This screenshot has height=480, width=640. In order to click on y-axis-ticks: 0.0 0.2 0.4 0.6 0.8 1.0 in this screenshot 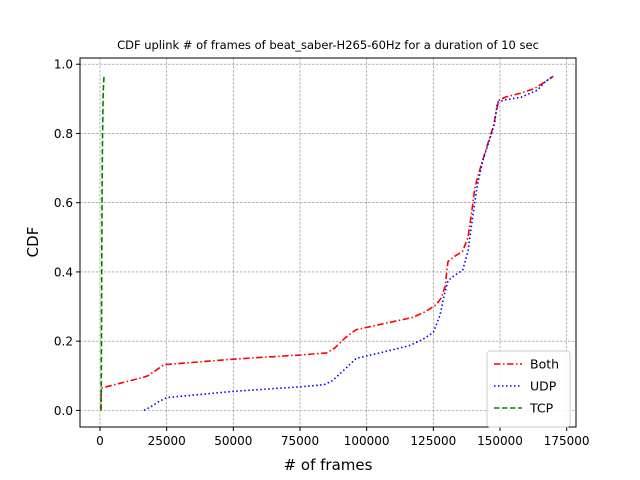, I will do `click(67, 238)`.